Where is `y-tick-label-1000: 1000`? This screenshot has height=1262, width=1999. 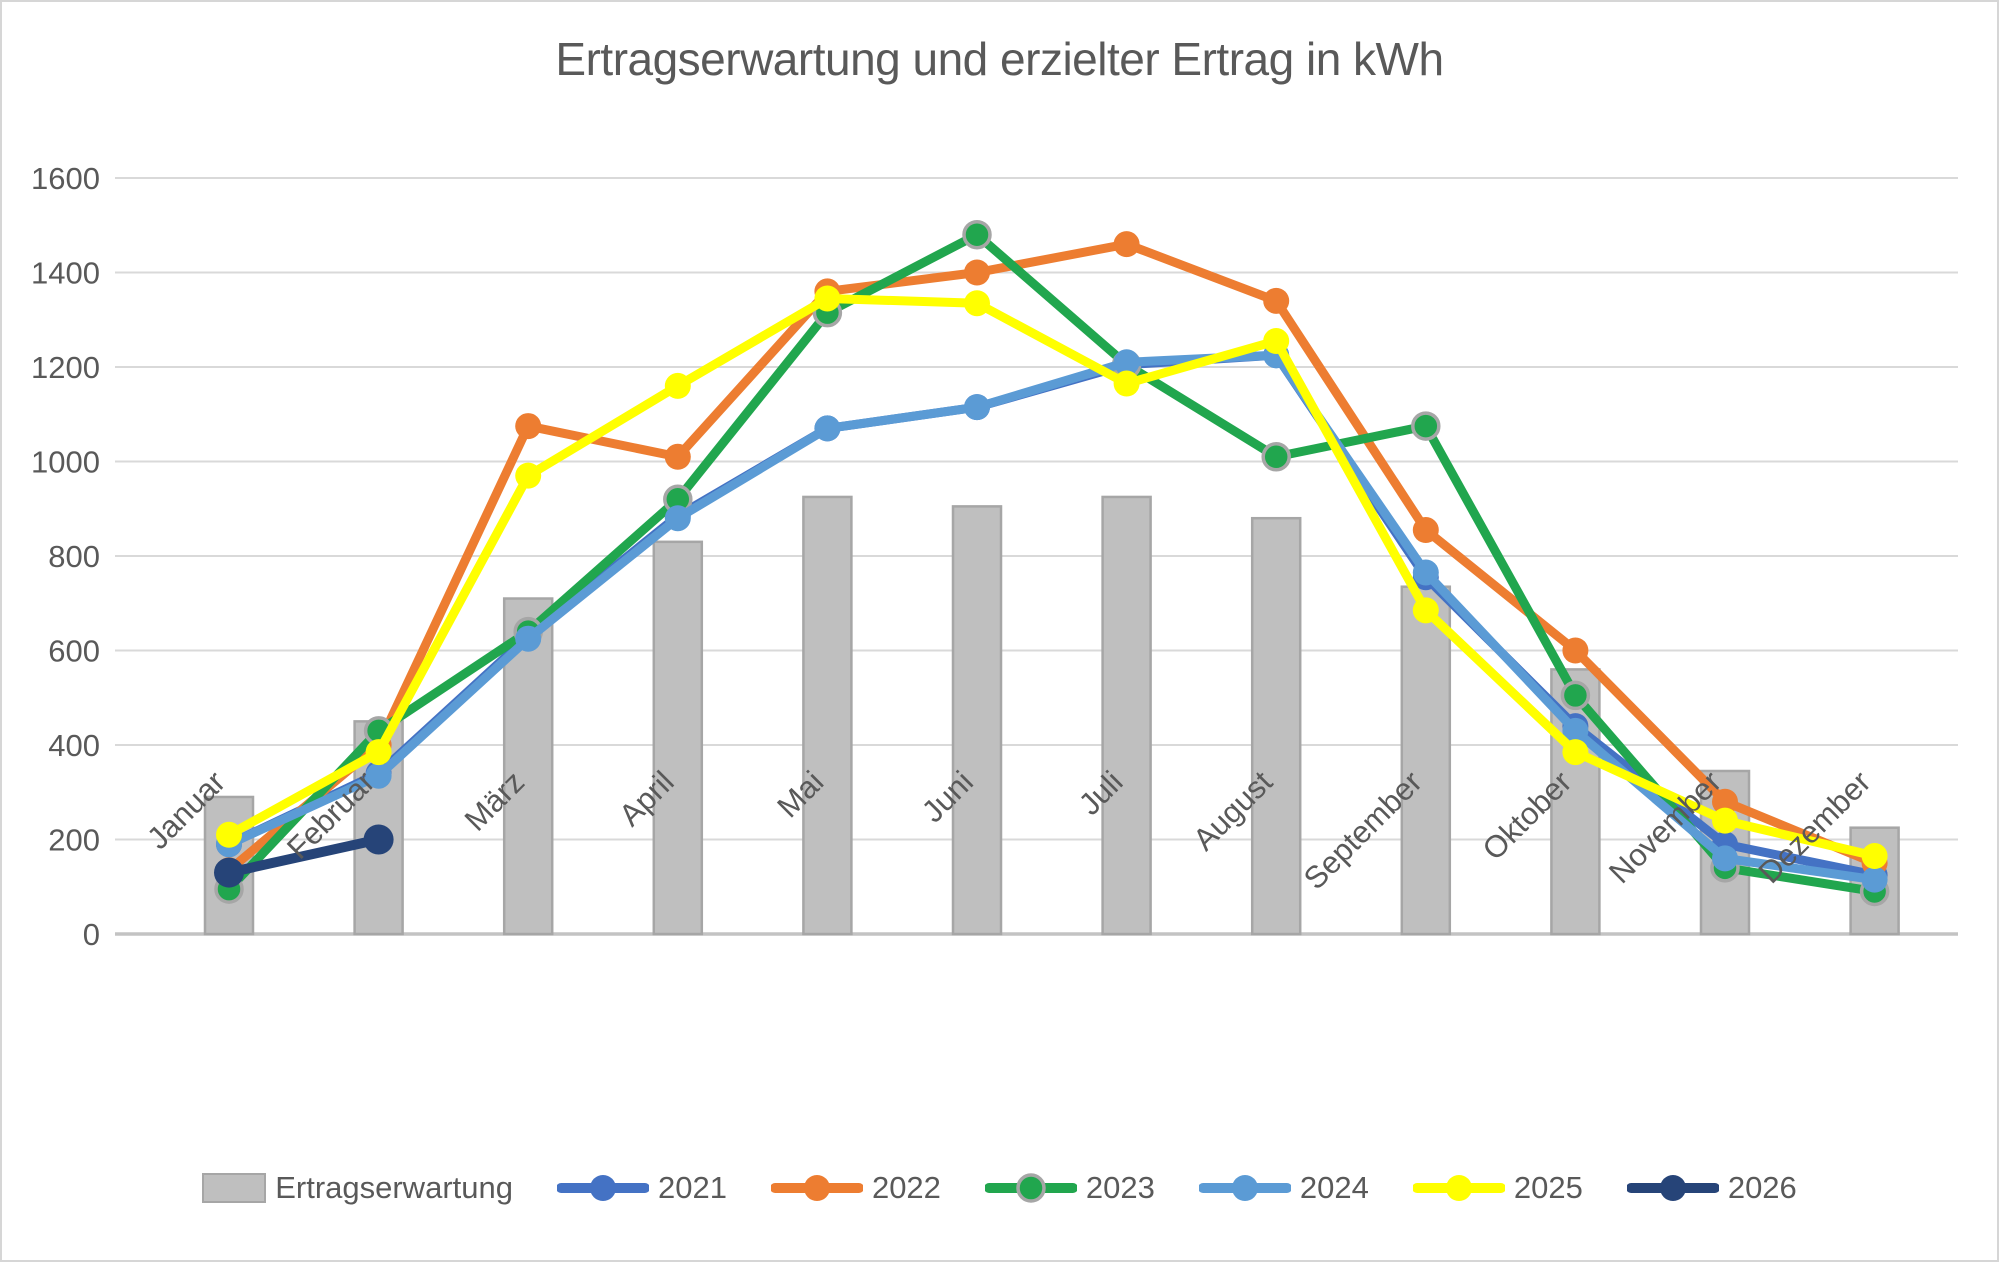 y-tick-label-1000: 1000 is located at coordinates (65, 462).